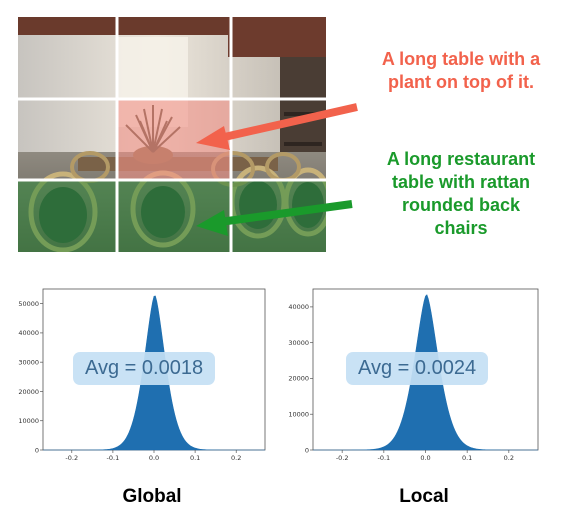 The height and width of the screenshot is (522, 573). What do you see at coordinates (417, 368) in the screenshot?
I see `local-avg-badge: Avg = 0.0024` at bounding box center [417, 368].